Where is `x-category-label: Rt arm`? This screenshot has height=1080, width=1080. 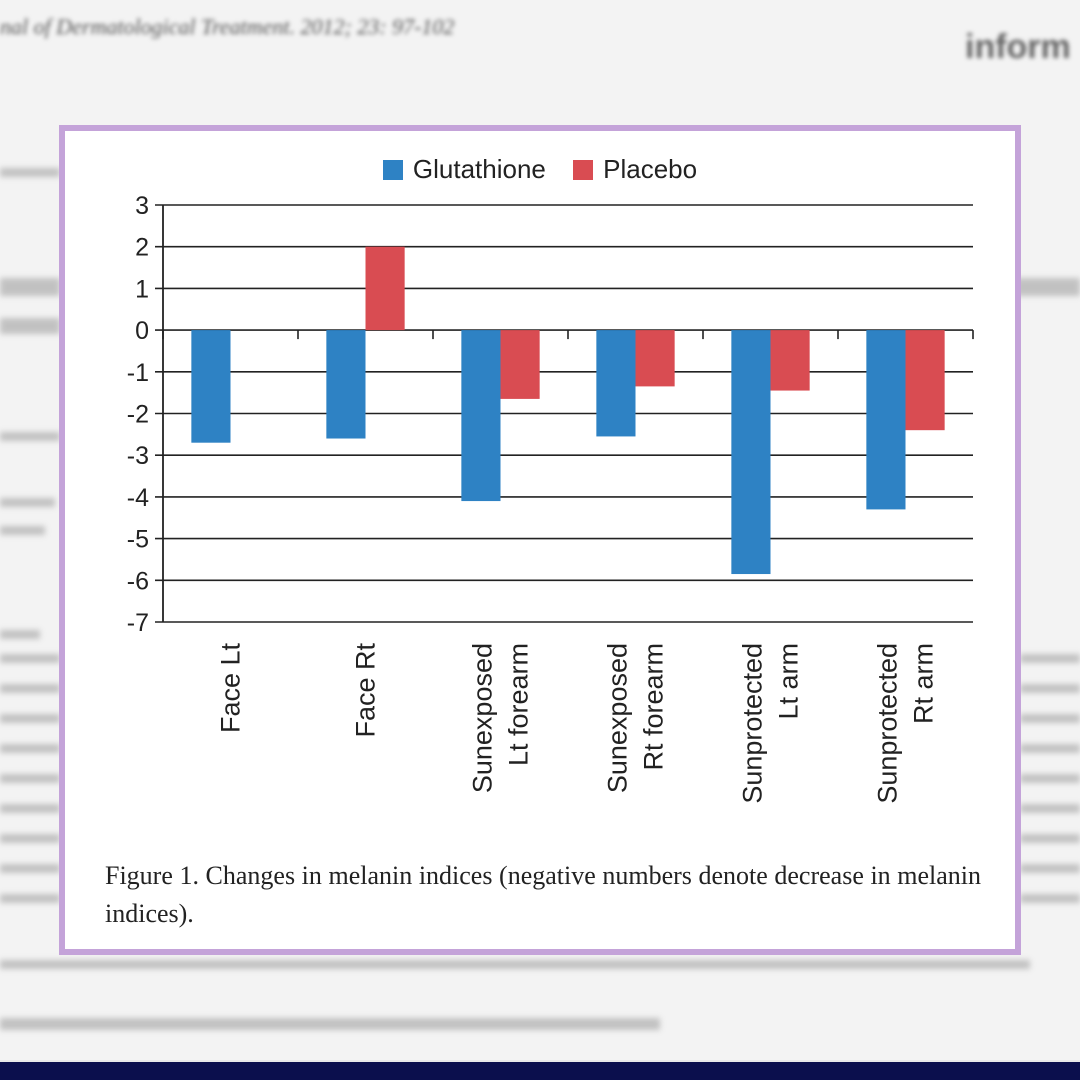
x-category-label: Rt arm is located at coordinates (924, 683).